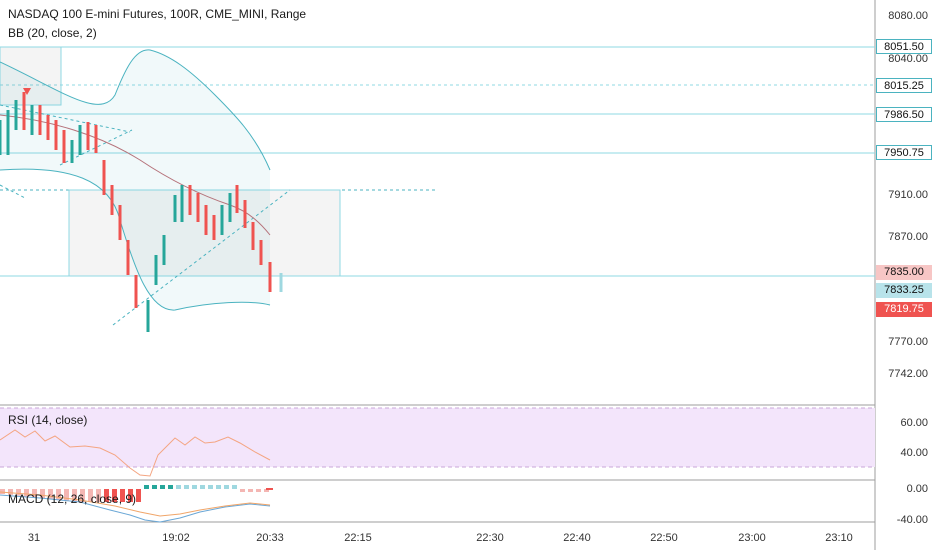 The image size is (932, 555). I want to click on macd-series, so click(136, 504).